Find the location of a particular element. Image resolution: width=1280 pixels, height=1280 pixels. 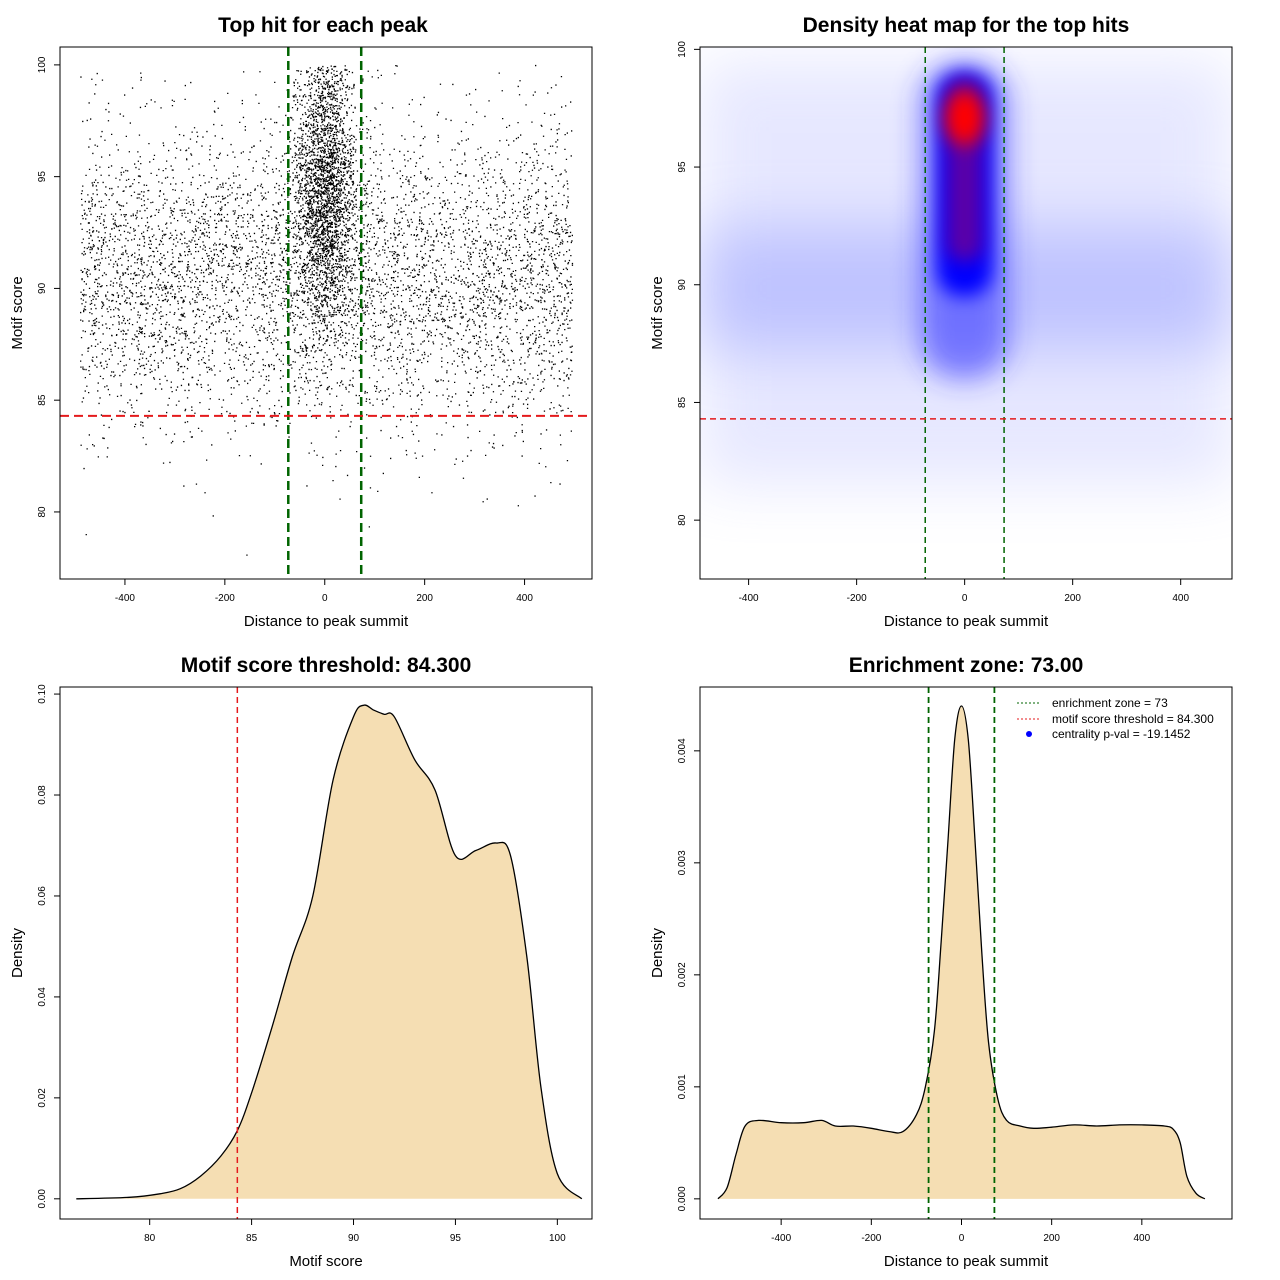

legend-pval-label: centrality p-val = -19.1452 is located at coordinates (1121, 734).